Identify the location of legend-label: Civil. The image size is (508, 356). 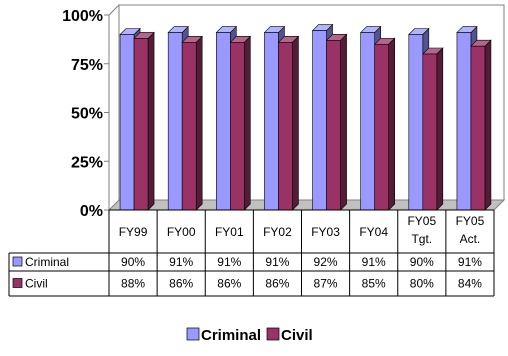
(297, 335).